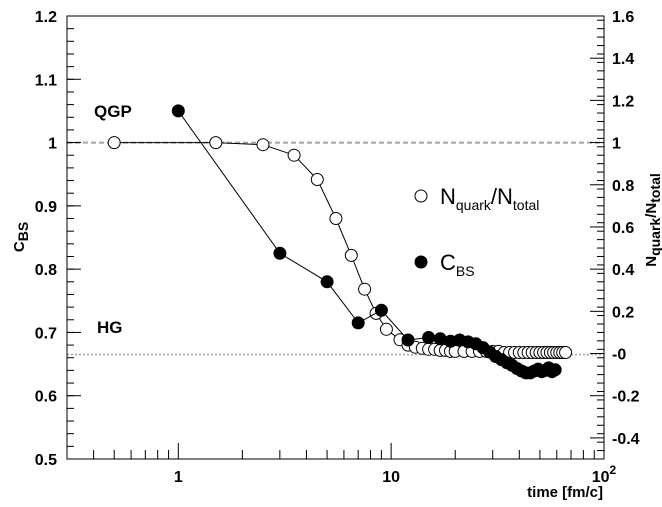 The width and height of the screenshot is (662, 507). I want to click on x-tick-label: 102, so click(604, 474).